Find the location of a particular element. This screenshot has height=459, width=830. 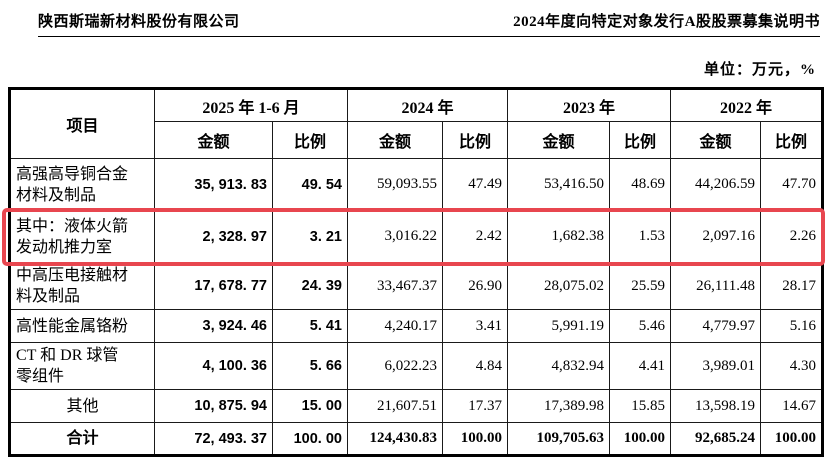

cell-amount: 35, 913. 83 is located at coordinates (213, 184).